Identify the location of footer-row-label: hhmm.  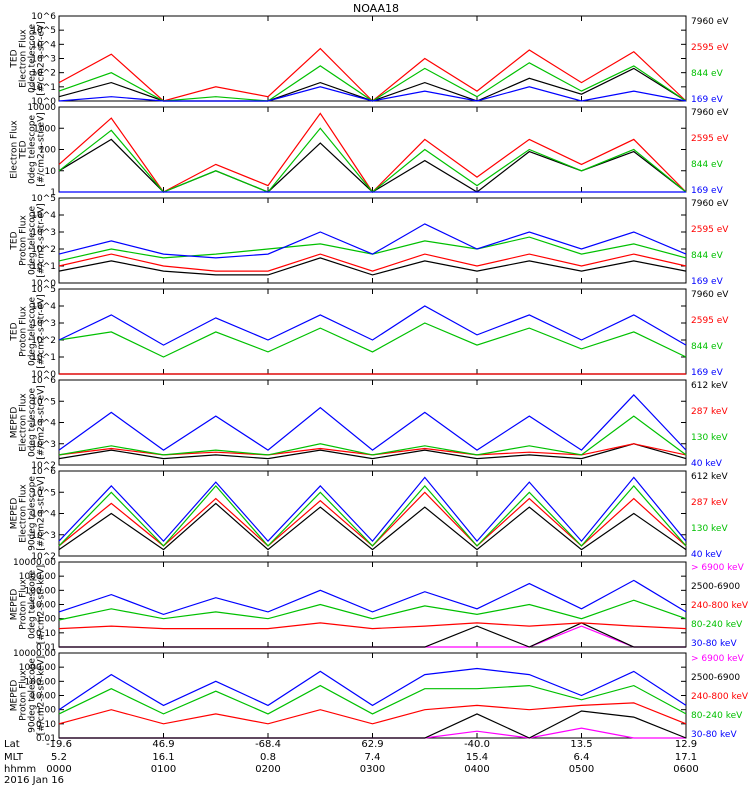
(20, 769).